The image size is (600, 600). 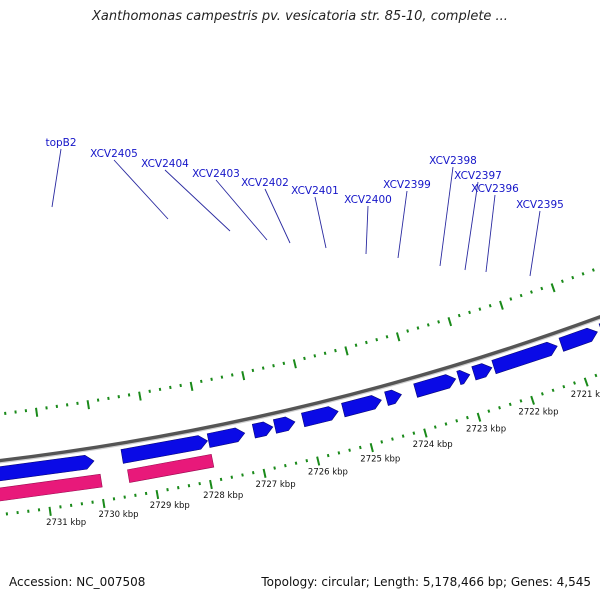 What do you see at coordinates (478, 176) in the screenshot?
I see `gene-label: XCV2397` at bounding box center [478, 176].